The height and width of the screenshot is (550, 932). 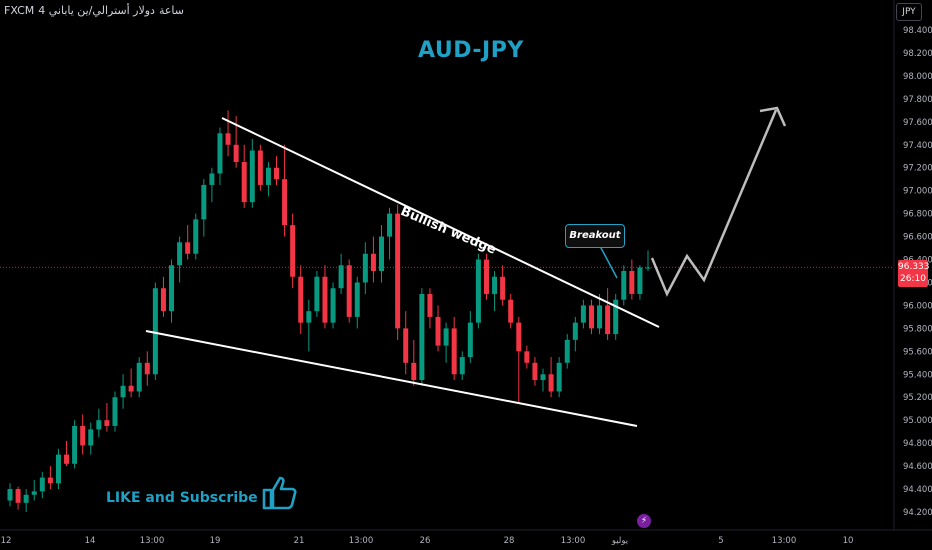 What do you see at coordinates (917, 490) in the screenshot?
I see `price-tick: 94.400` at bounding box center [917, 490].